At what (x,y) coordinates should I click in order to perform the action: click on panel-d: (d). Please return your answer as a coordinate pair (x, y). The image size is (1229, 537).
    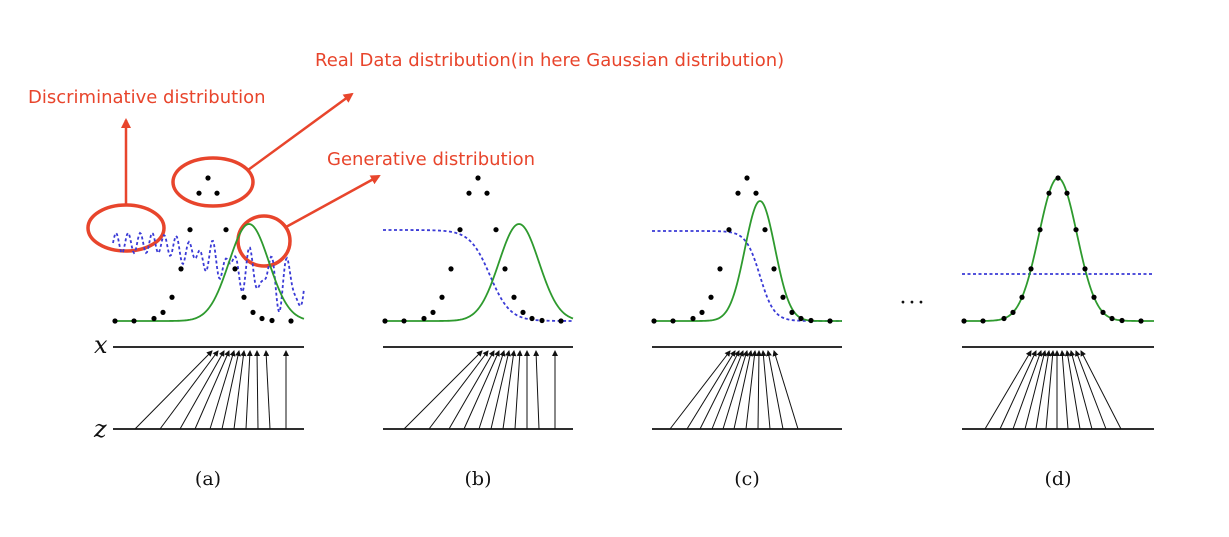
    Looking at the image, I should click on (1057, 332).